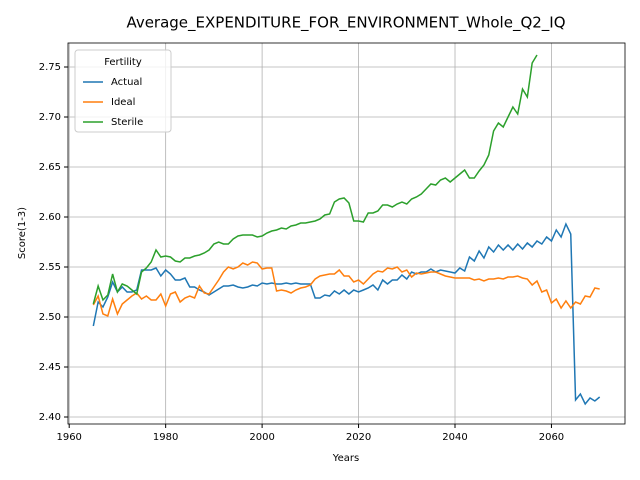  I want to click on x-tick-label: 2060, so click(551, 437).